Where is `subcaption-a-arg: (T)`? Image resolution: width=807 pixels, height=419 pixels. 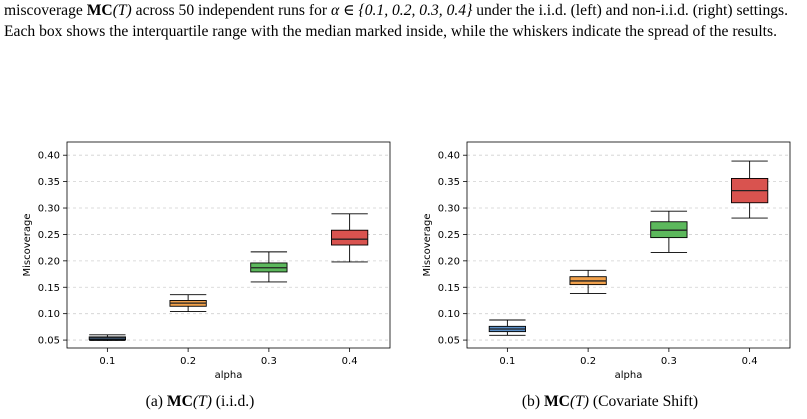
subcaption-a-arg: (T) is located at coordinates (202, 401).